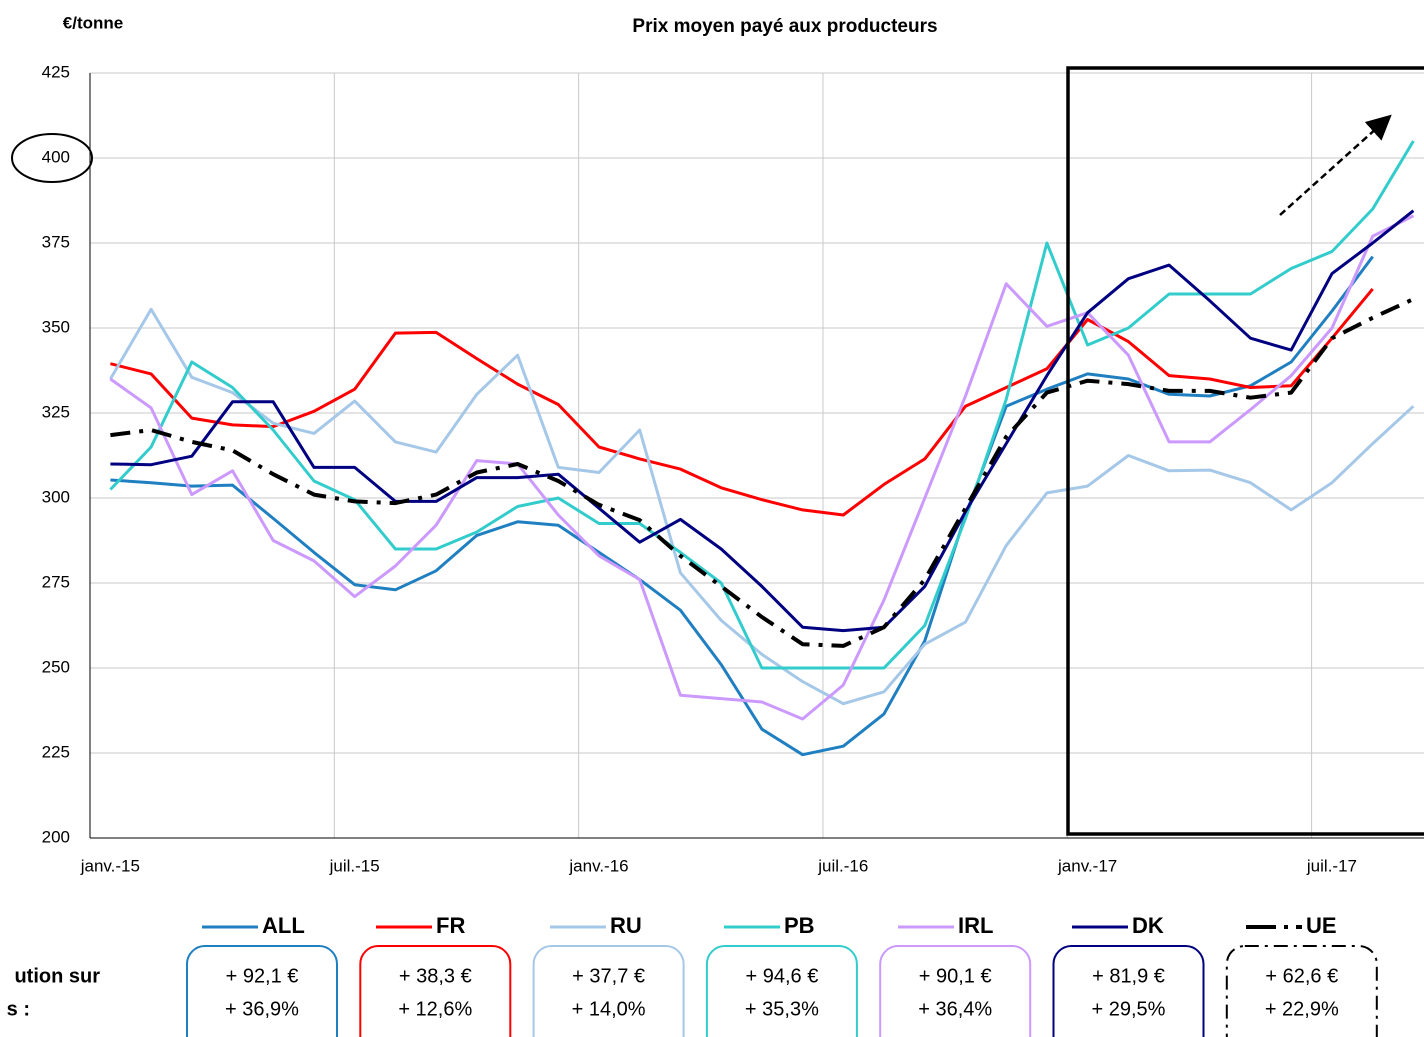  What do you see at coordinates (56, 496) in the screenshot?
I see `y-tick-label: 300` at bounding box center [56, 496].